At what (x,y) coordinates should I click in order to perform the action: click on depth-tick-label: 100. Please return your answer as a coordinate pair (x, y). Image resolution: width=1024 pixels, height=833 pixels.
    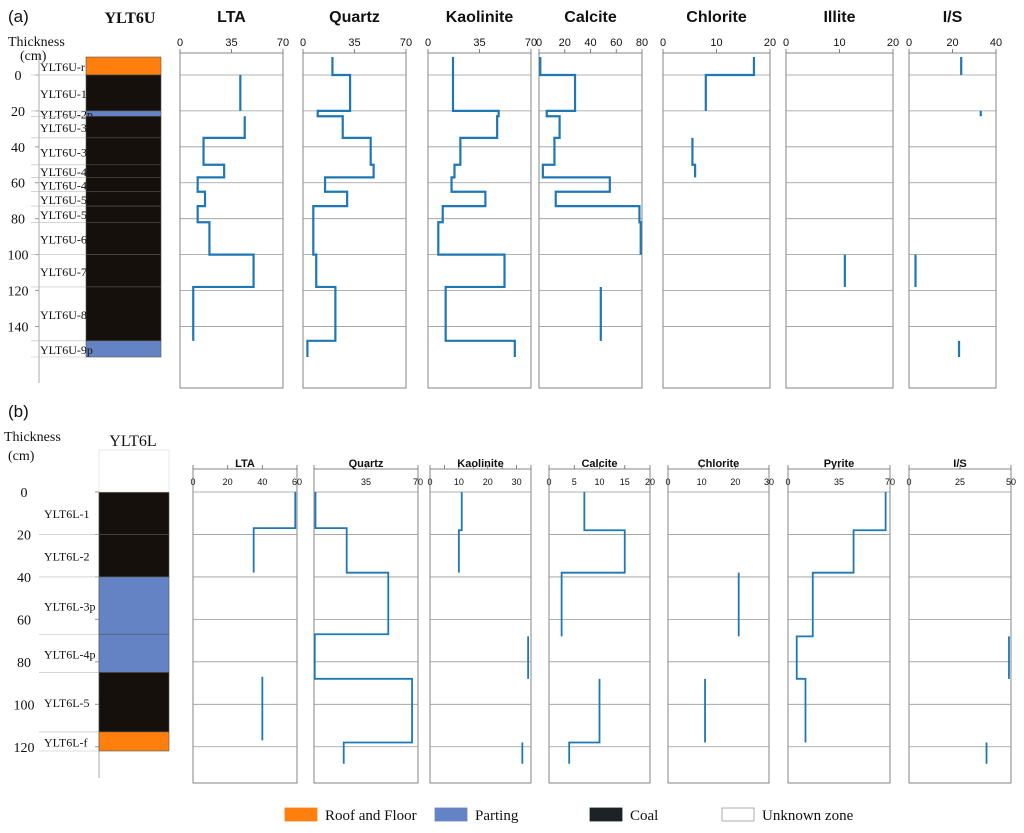
    Looking at the image, I should click on (18, 256).